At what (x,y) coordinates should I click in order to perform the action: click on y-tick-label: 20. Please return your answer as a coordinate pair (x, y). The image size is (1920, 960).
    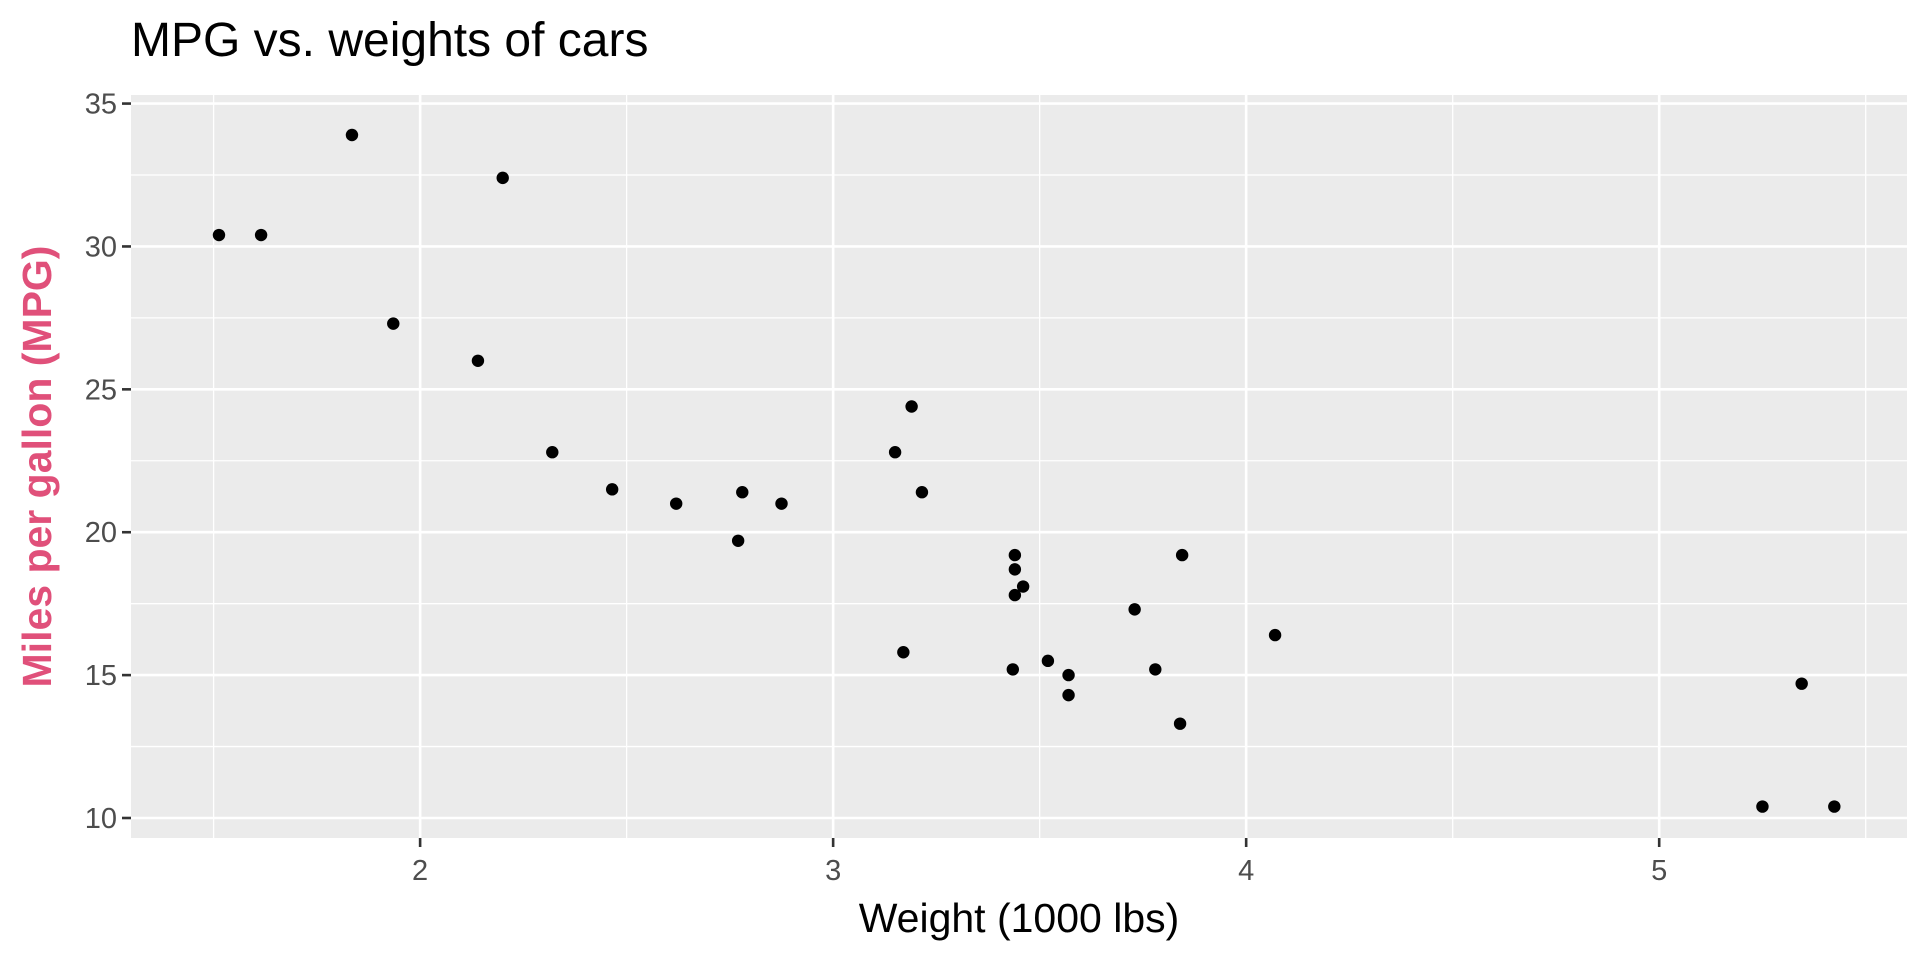
    Looking at the image, I should click on (101, 533).